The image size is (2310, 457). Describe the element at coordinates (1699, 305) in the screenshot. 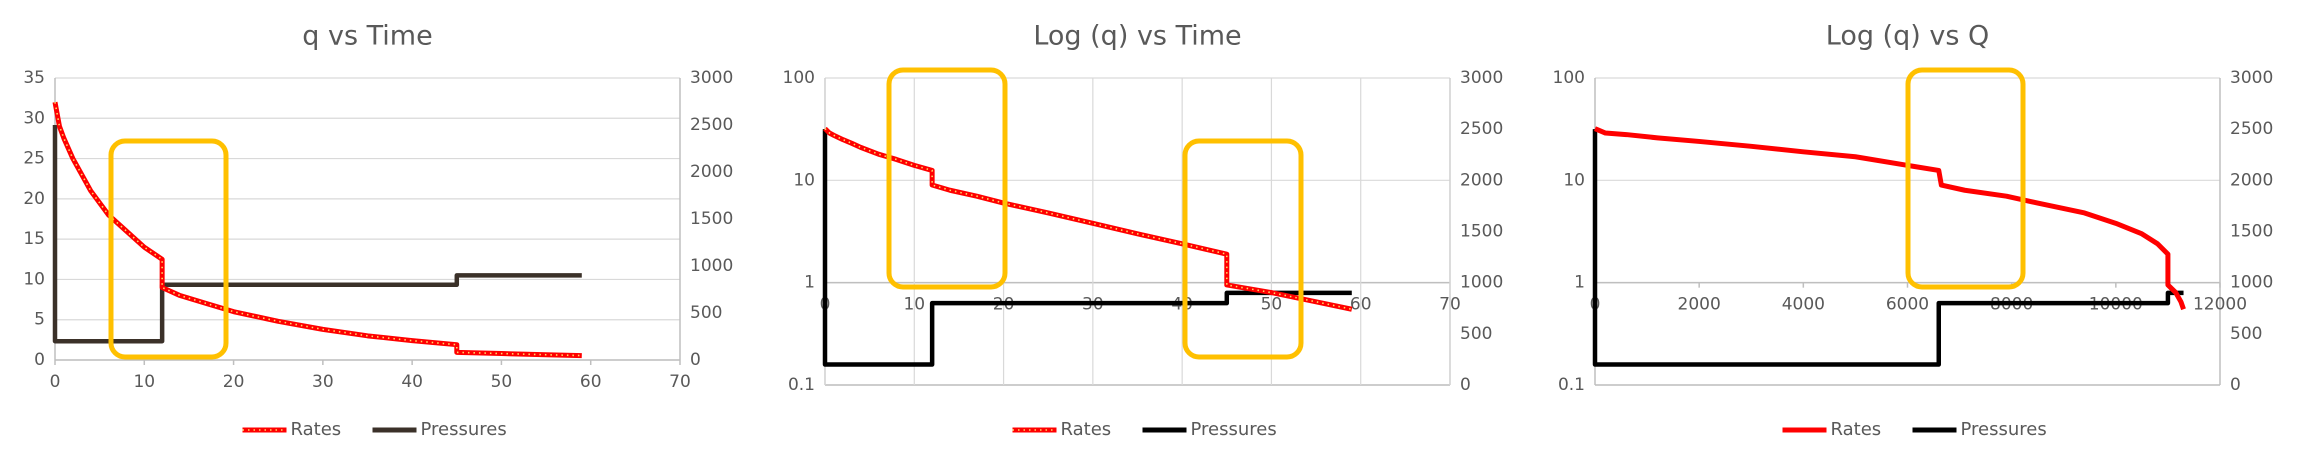

I see `x-tick-label: 2000` at that location.